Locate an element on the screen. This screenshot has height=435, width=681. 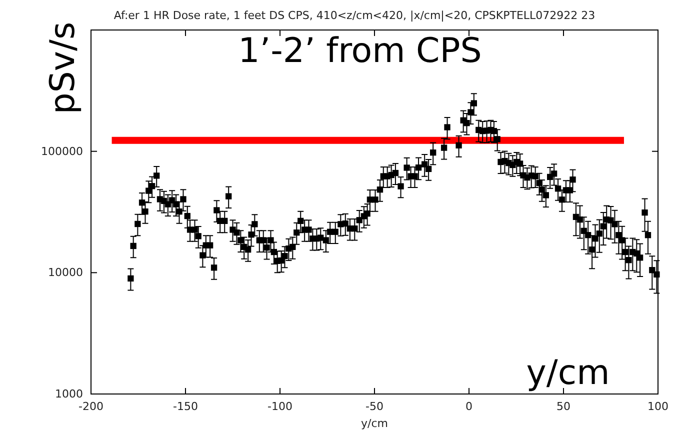
x-tick-label: -50 is located at coordinates (375, 406).